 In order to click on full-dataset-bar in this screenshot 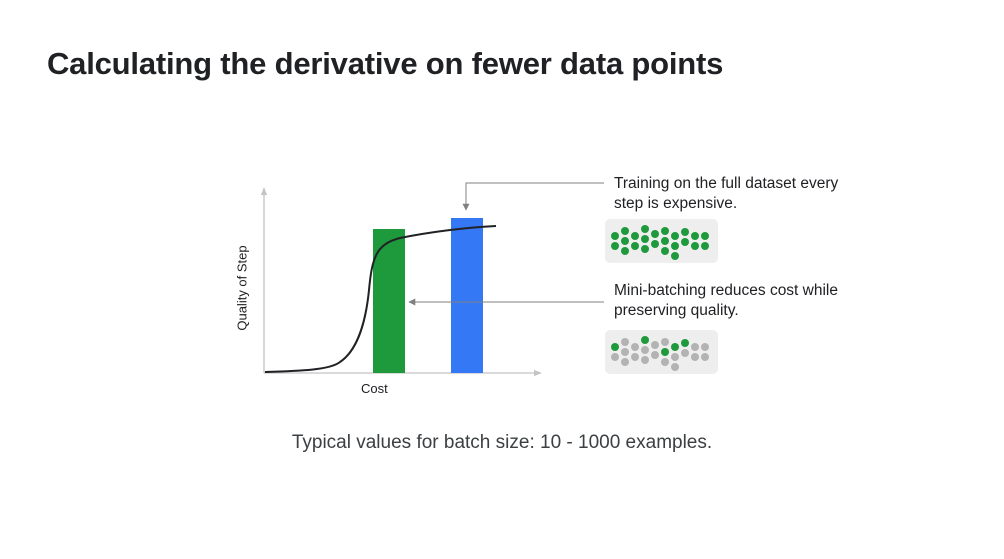, I will do `click(467, 295)`.